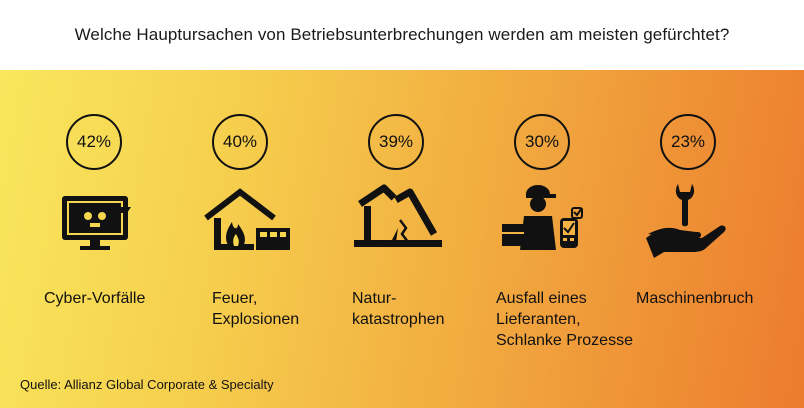 This screenshot has width=804, height=408. What do you see at coordinates (96, 223) in the screenshot?
I see `computer-skull-icon` at bounding box center [96, 223].